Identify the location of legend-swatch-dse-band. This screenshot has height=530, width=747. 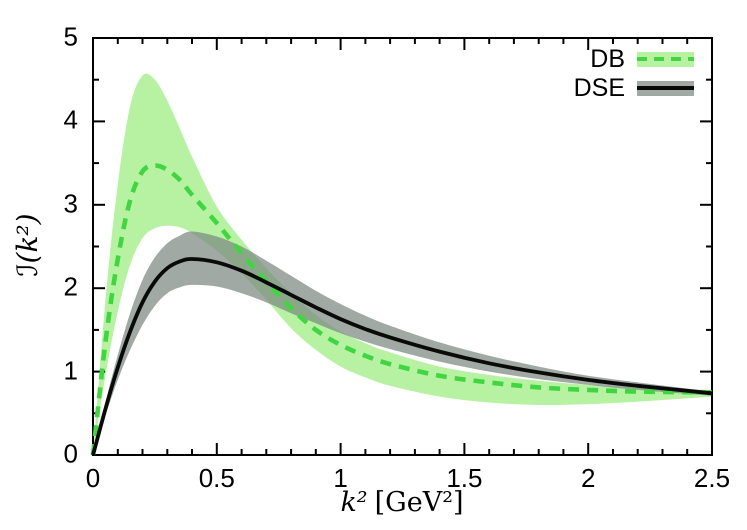
(665, 88).